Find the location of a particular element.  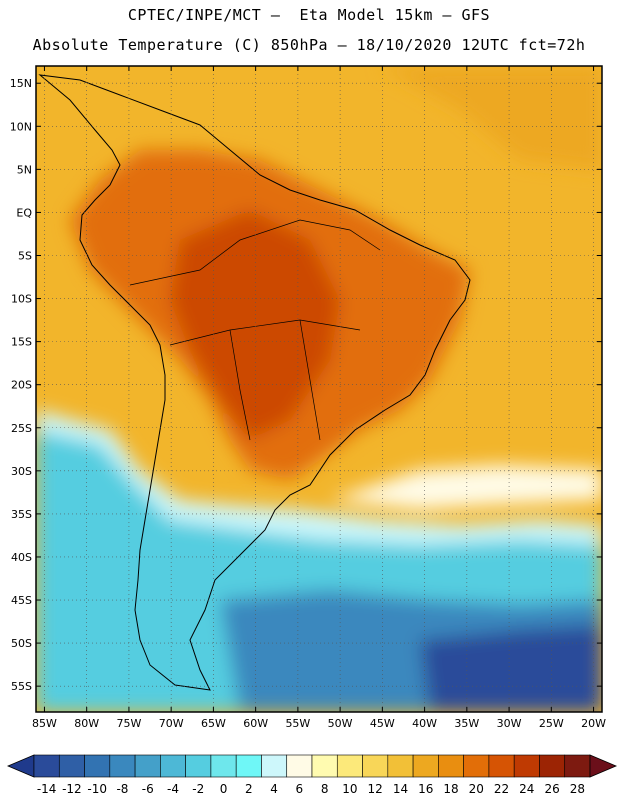

lat-label: 5S is located at coordinates (25, 255).